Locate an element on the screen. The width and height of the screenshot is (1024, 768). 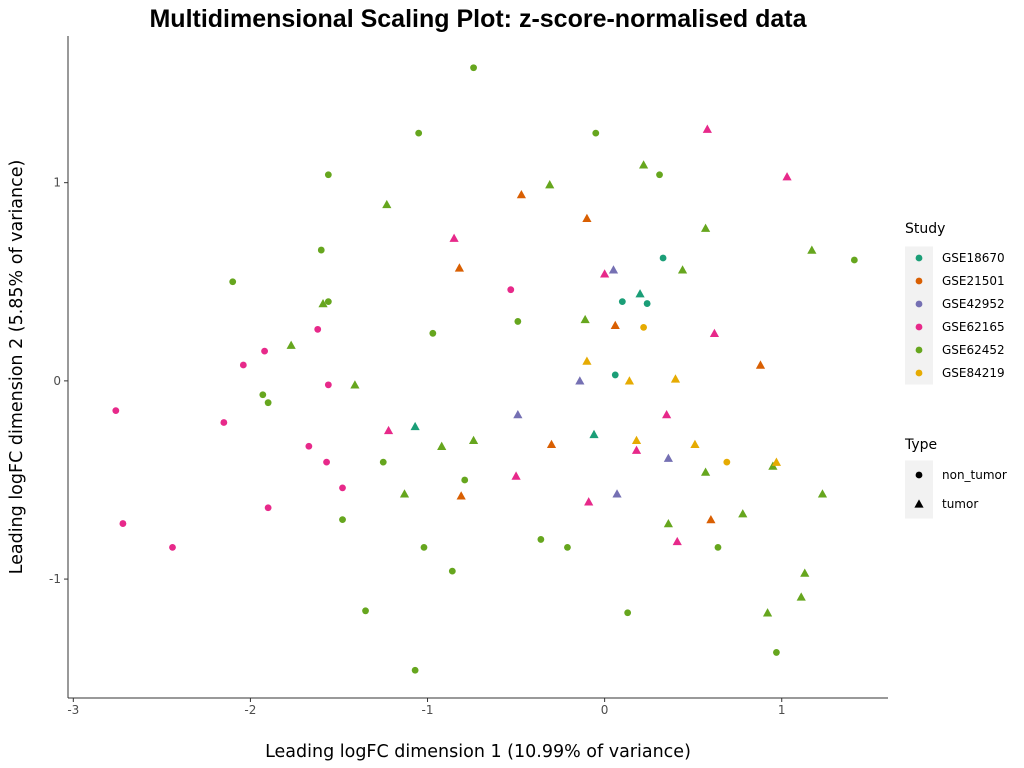
legend-title-study: Study is located at coordinates (925, 229).